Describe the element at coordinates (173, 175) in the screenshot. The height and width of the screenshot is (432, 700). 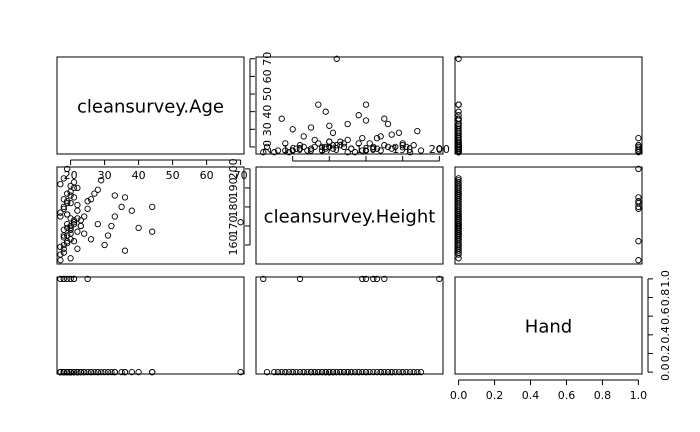
I see `tick-label: 50` at that location.